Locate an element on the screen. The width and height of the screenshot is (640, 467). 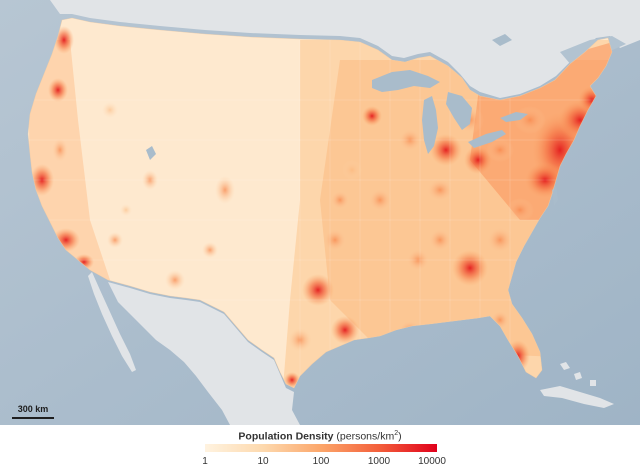
cuba-island is located at coordinates (577, 397).